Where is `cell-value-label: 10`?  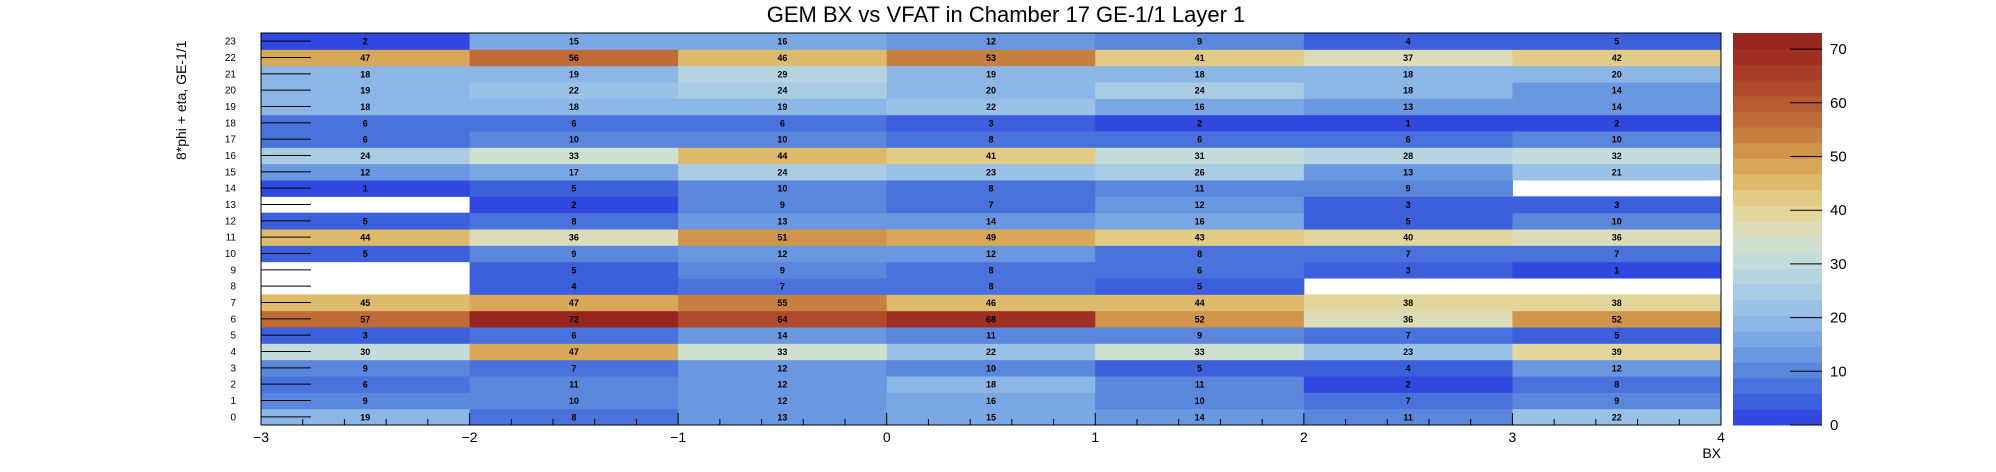
cell-value-label: 10 is located at coordinates (1617, 140).